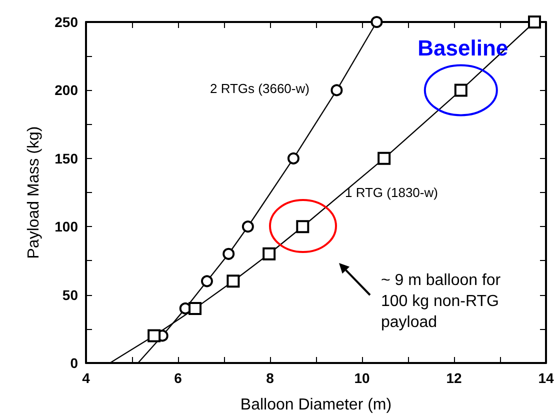 The width and height of the screenshot is (558, 420). What do you see at coordinates (86, 378) in the screenshot?
I see `x-tick-label: 4` at bounding box center [86, 378].